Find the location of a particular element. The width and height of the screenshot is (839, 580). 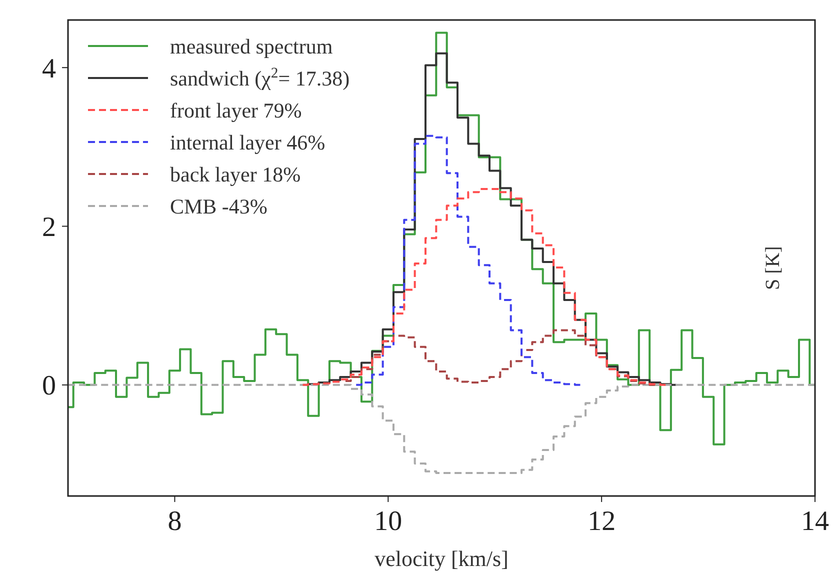

legend-label: internal layer 46% is located at coordinates (248, 142).